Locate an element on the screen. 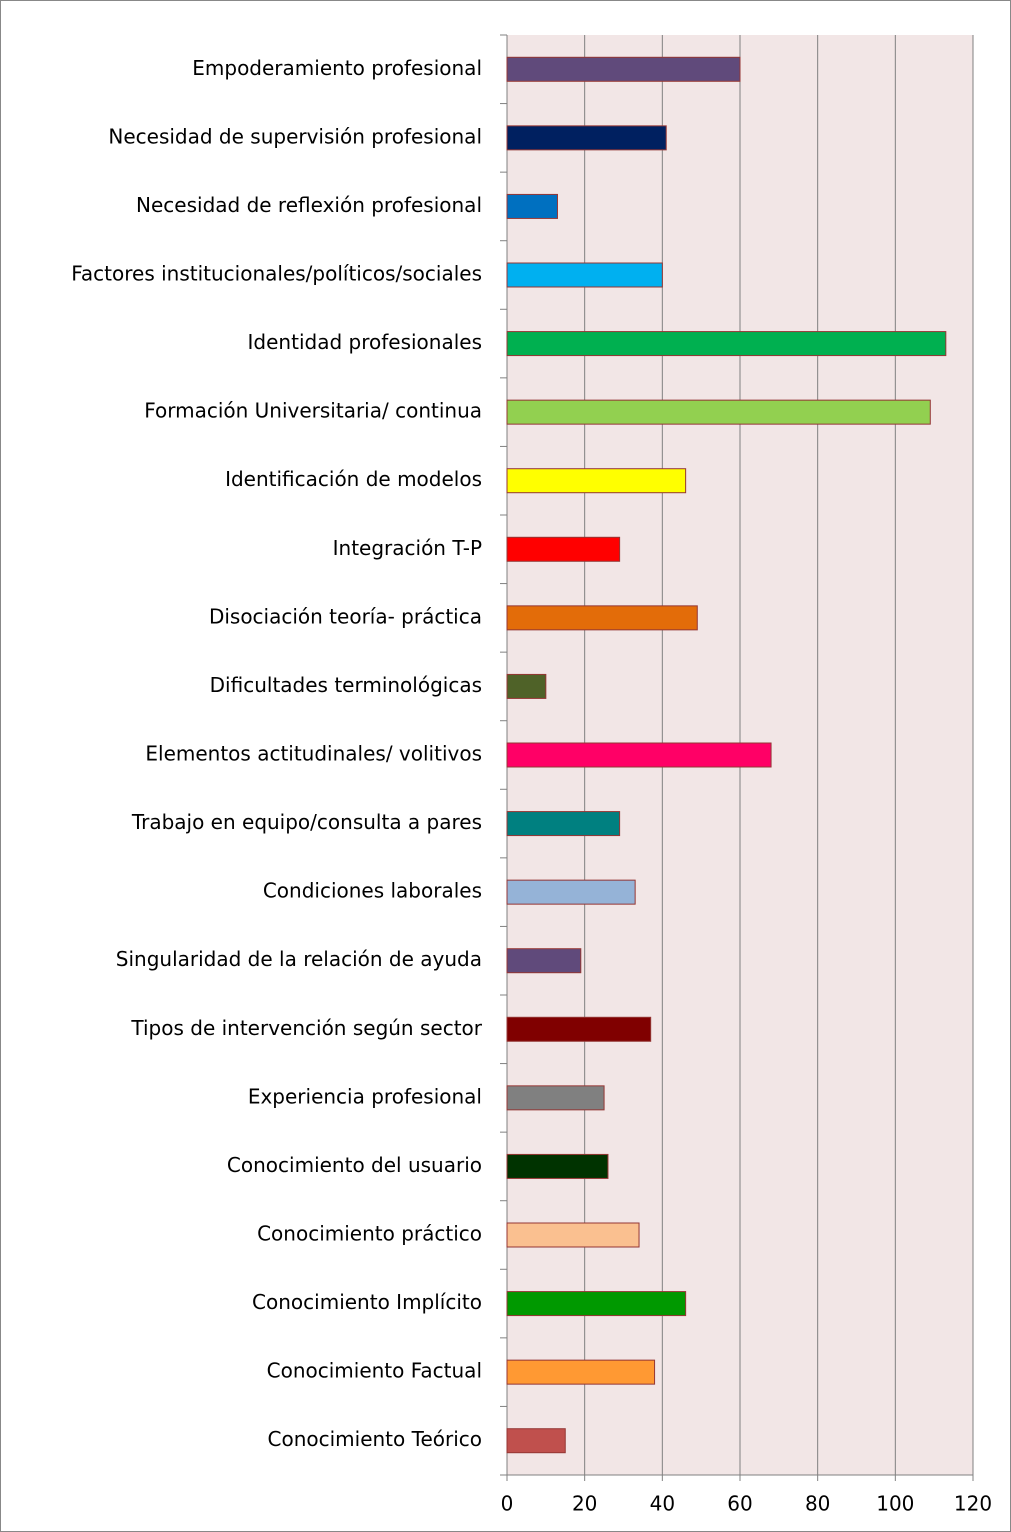 This screenshot has height=1532, width=1011. y-tick-label: Conocimiento Implícito is located at coordinates (367, 1302).